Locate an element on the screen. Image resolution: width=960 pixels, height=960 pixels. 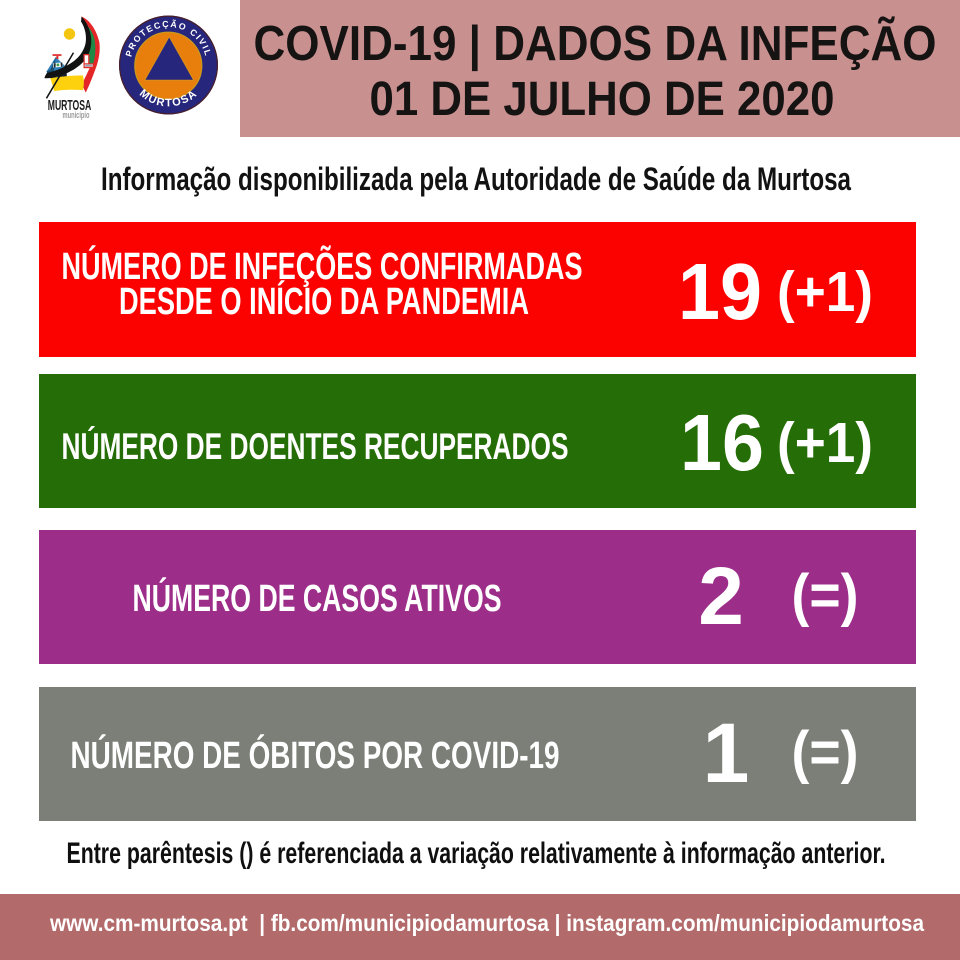
svg-text: NÚMERO DE ÓBITOS POR COVID-19 is located at coordinates (315, 755).